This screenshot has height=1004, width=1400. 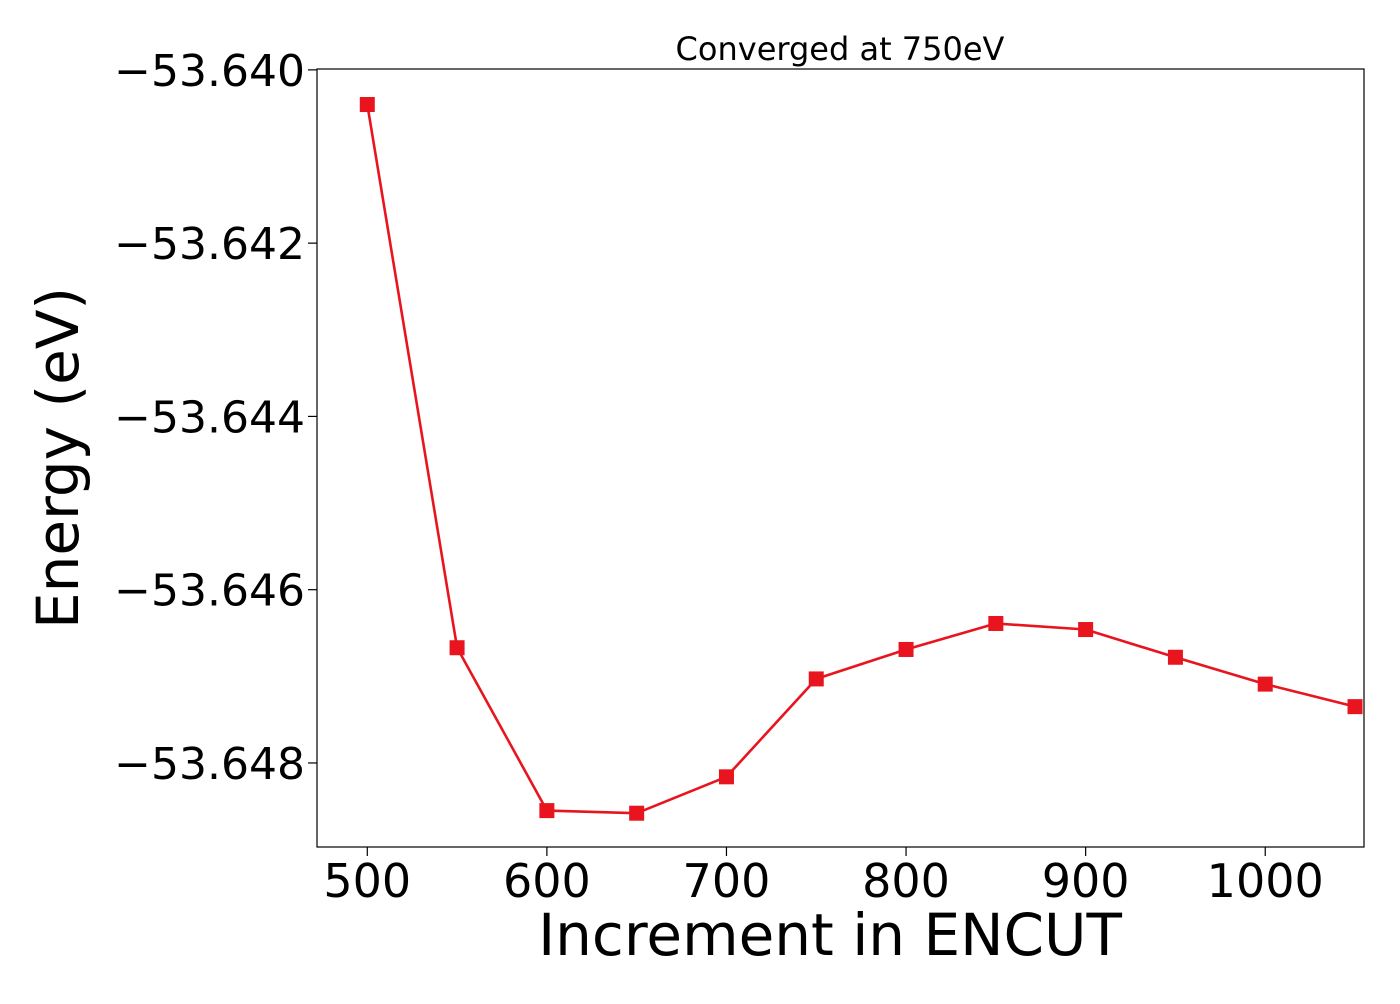 What do you see at coordinates (209, 417) in the screenshot?
I see `y-tick-label: −53.644` at bounding box center [209, 417].